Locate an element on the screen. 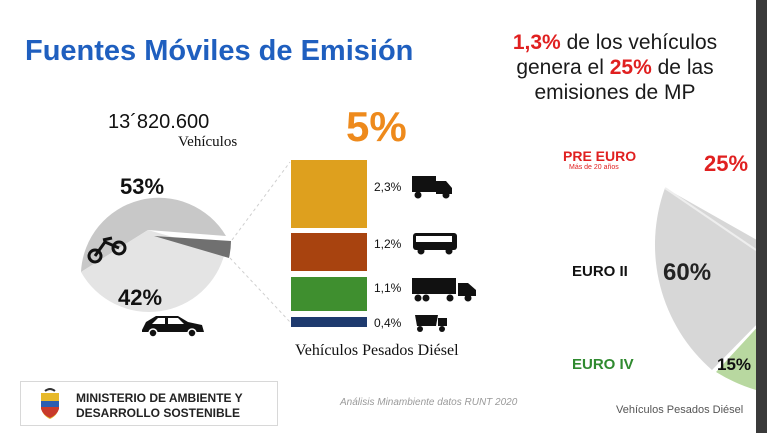 This screenshot has width=767, height=433. stat-text-4: emisiones de MP is located at coordinates (615, 92).